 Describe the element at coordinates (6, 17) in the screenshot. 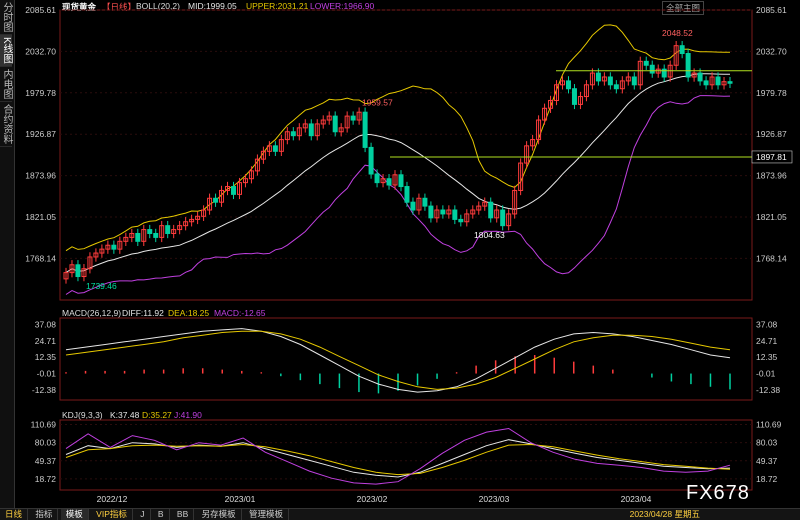

I see `sidebar-tab-timeline: 分时图` at that location.